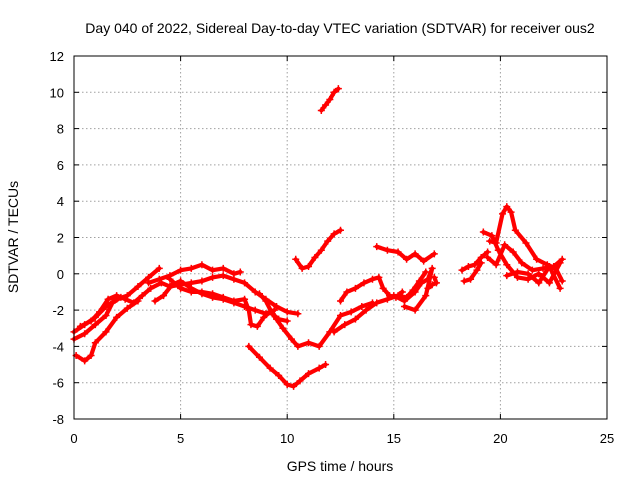 This screenshot has width=640, height=480. I want to click on y-tick-label: 12, so click(57, 56).